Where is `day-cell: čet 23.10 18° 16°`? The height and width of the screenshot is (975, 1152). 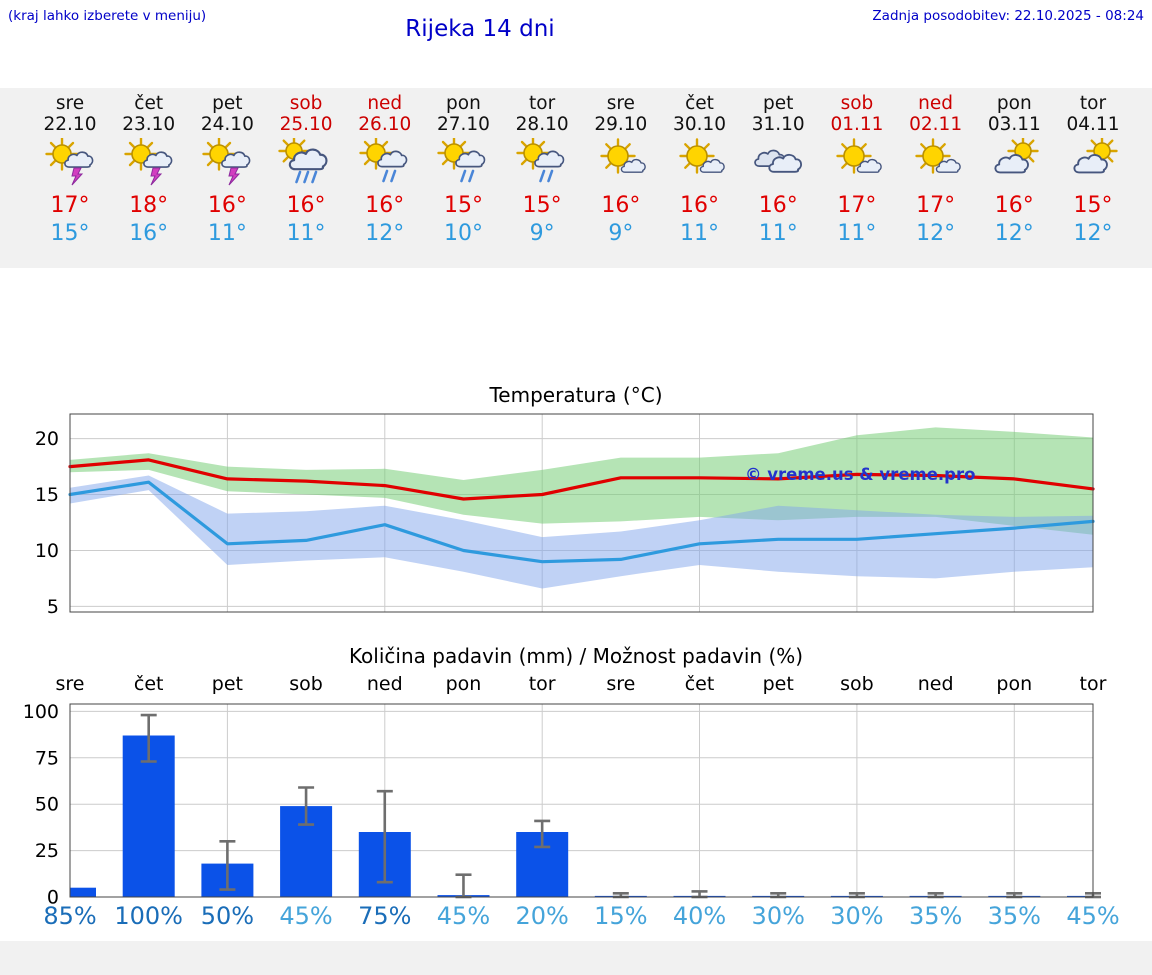
day-cell: čet 23.10 18° 16° is located at coordinates (148, 170).